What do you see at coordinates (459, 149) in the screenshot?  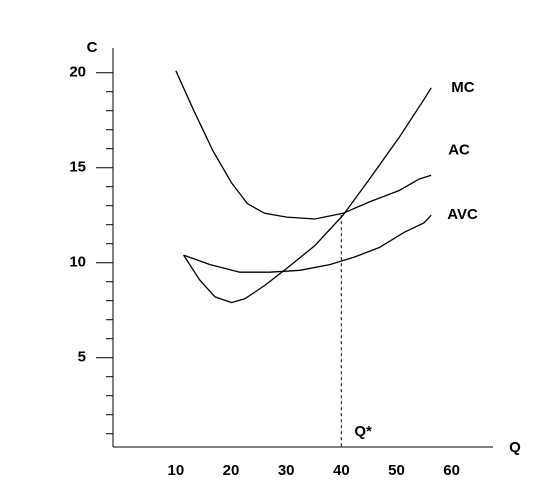 I see `curve-label: AC` at bounding box center [459, 149].